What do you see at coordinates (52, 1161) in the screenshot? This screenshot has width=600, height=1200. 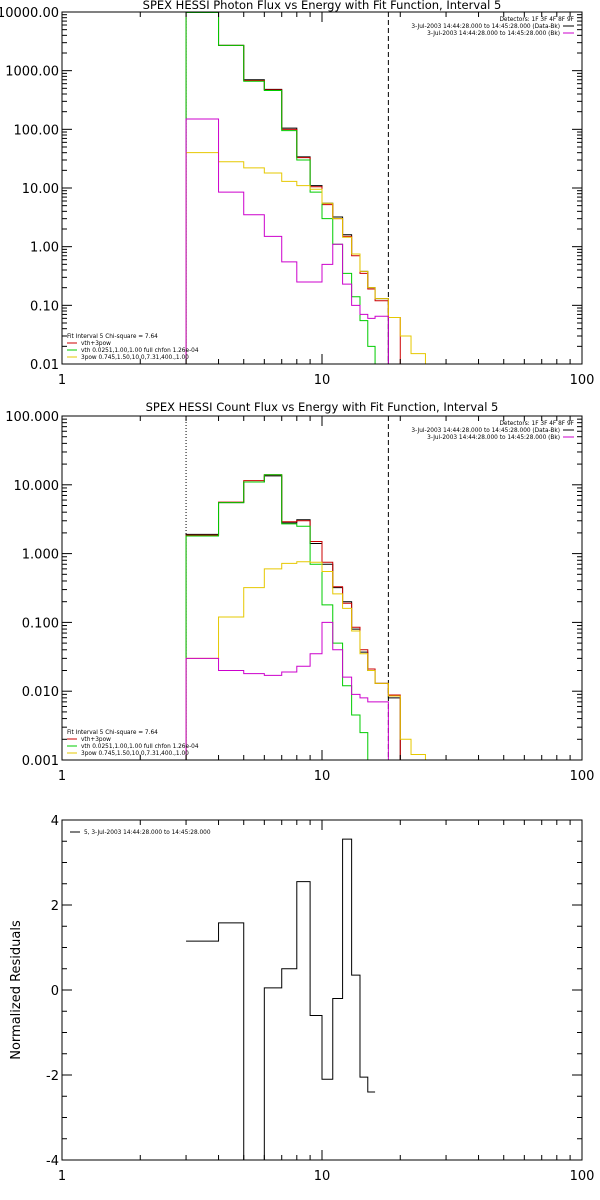 I see `y-tick-label: -4` at bounding box center [52, 1161].